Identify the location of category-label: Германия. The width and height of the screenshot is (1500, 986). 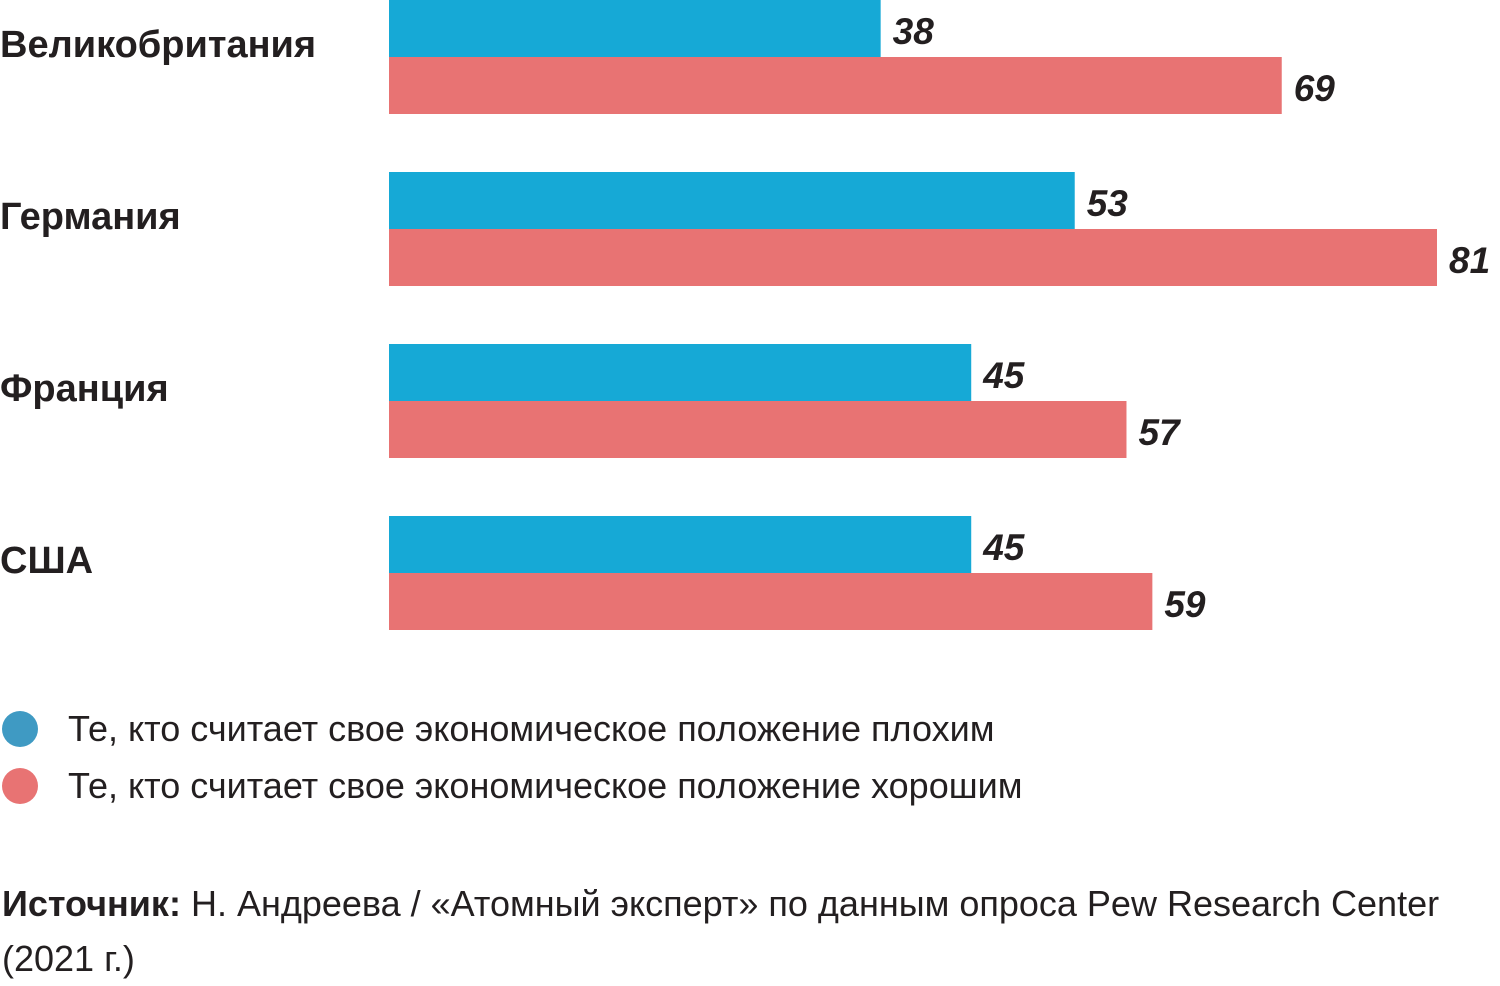
(90, 217).